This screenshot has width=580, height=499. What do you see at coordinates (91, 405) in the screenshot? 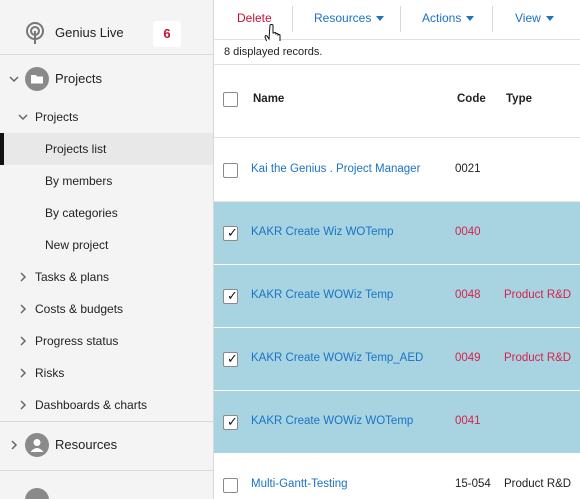
I see `sidebar-group-label: Dashboards & charts` at bounding box center [91, 405].